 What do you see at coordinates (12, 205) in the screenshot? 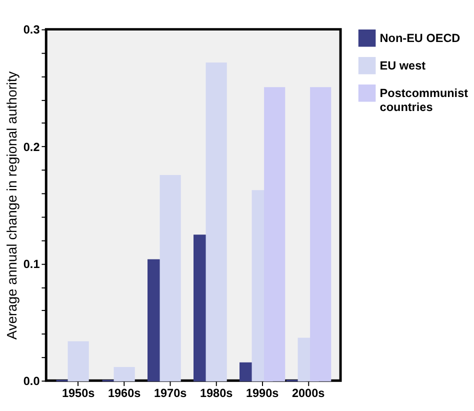
I see `y-axis-title: Average annual change in regional authority` at bounding box center [12, 205].